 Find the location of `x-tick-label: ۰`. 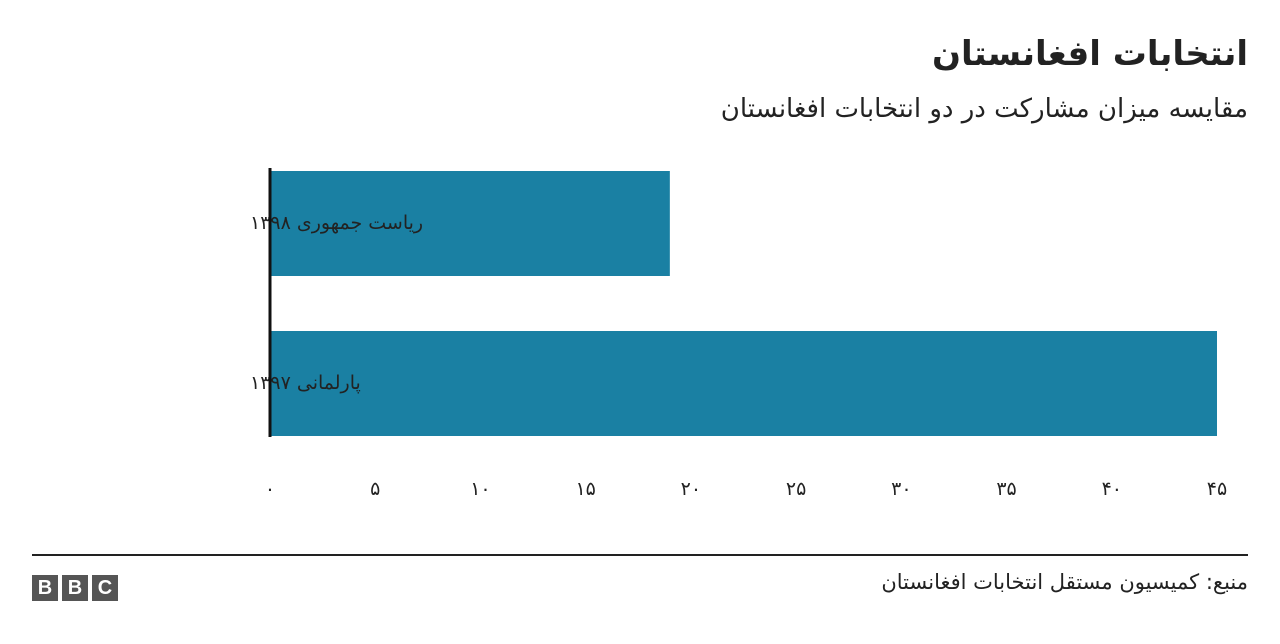

x-tick-label: ۰ is located at coordinates (270, 489).